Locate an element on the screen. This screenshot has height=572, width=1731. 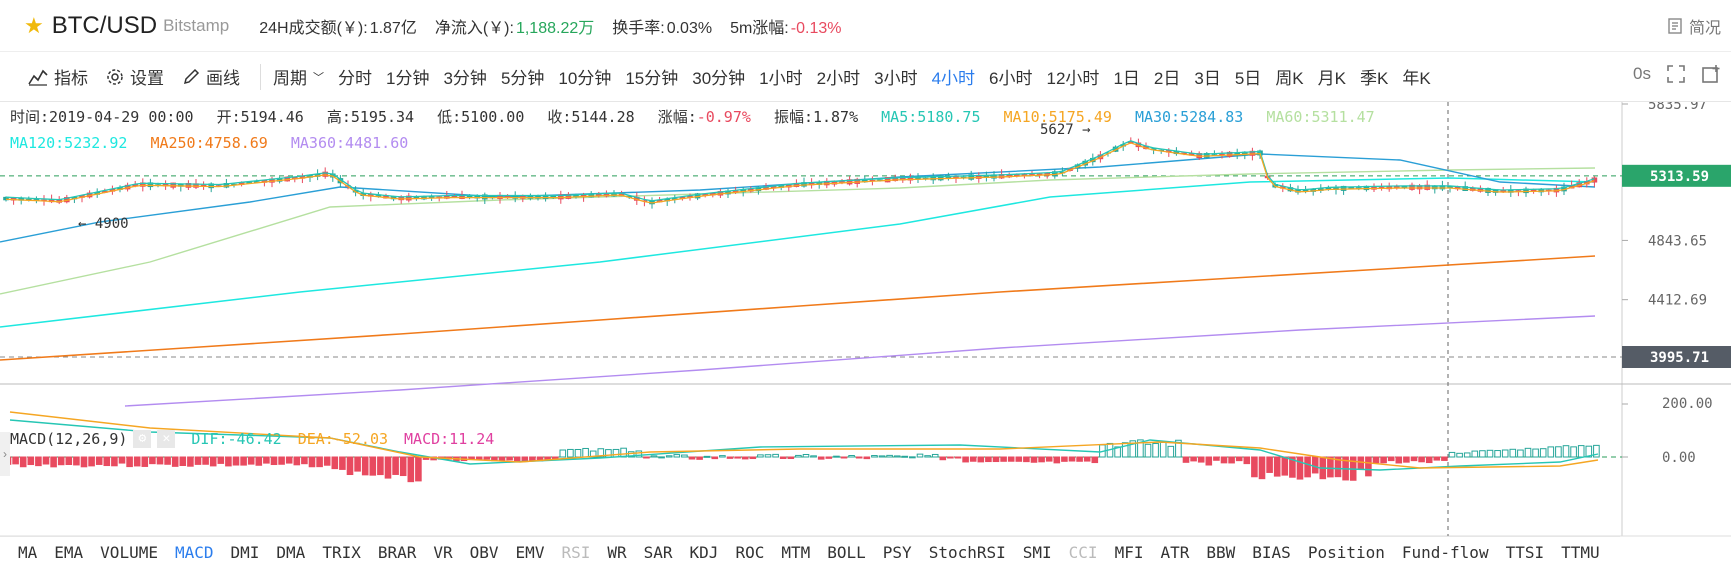
indicator-tab: DMA is located at coordinates (291, 552).